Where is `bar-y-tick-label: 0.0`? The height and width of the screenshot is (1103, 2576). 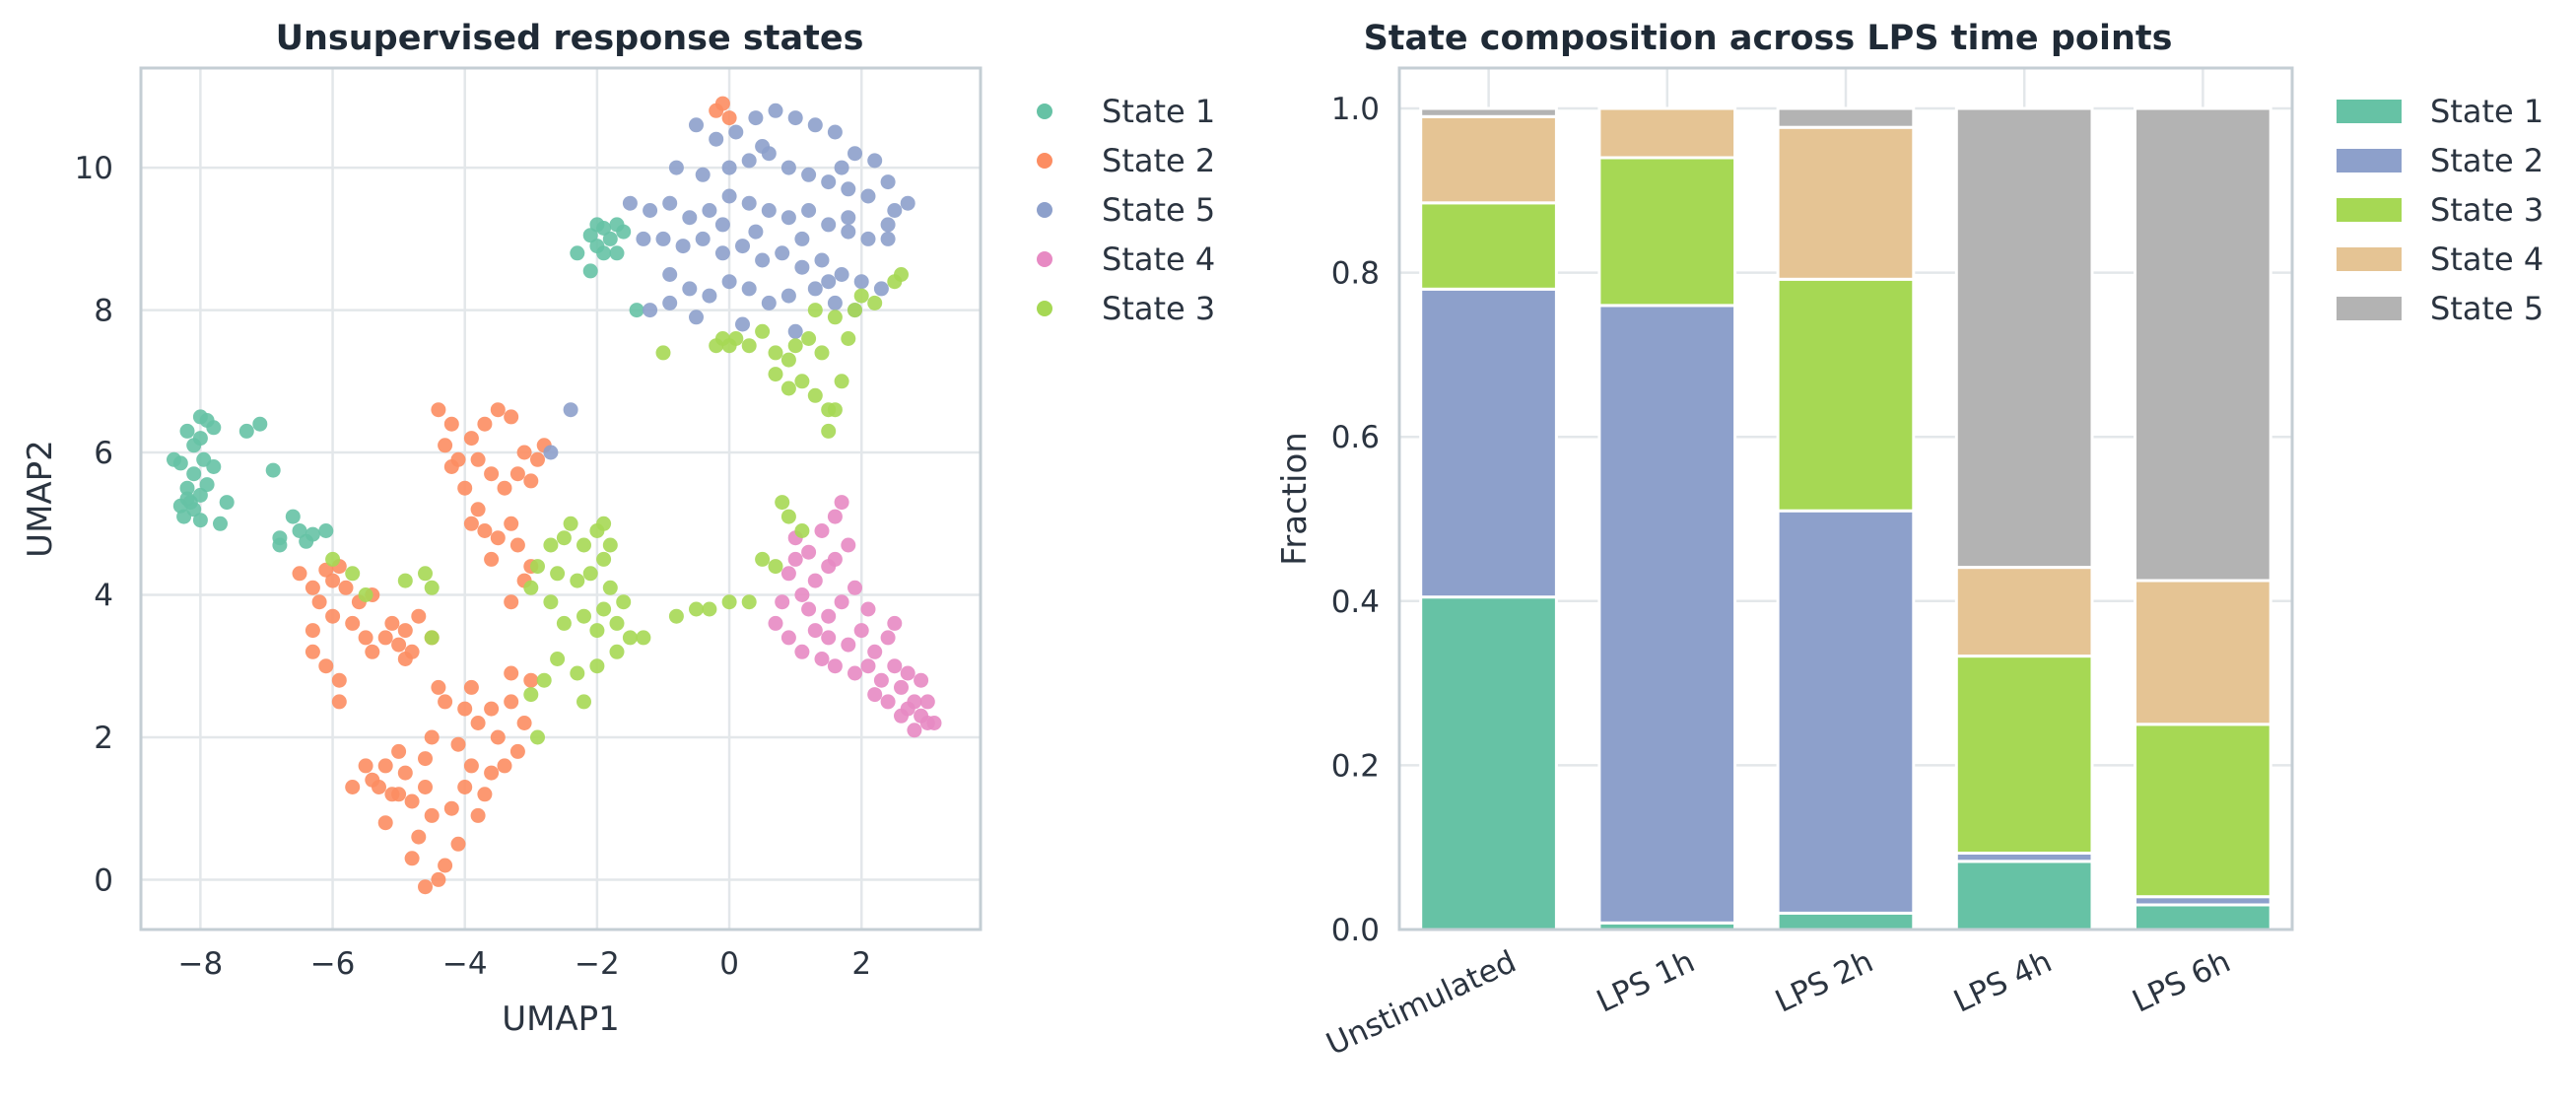
bar-y-tick-label: 0.0 is located at coordinates (1355, 930).